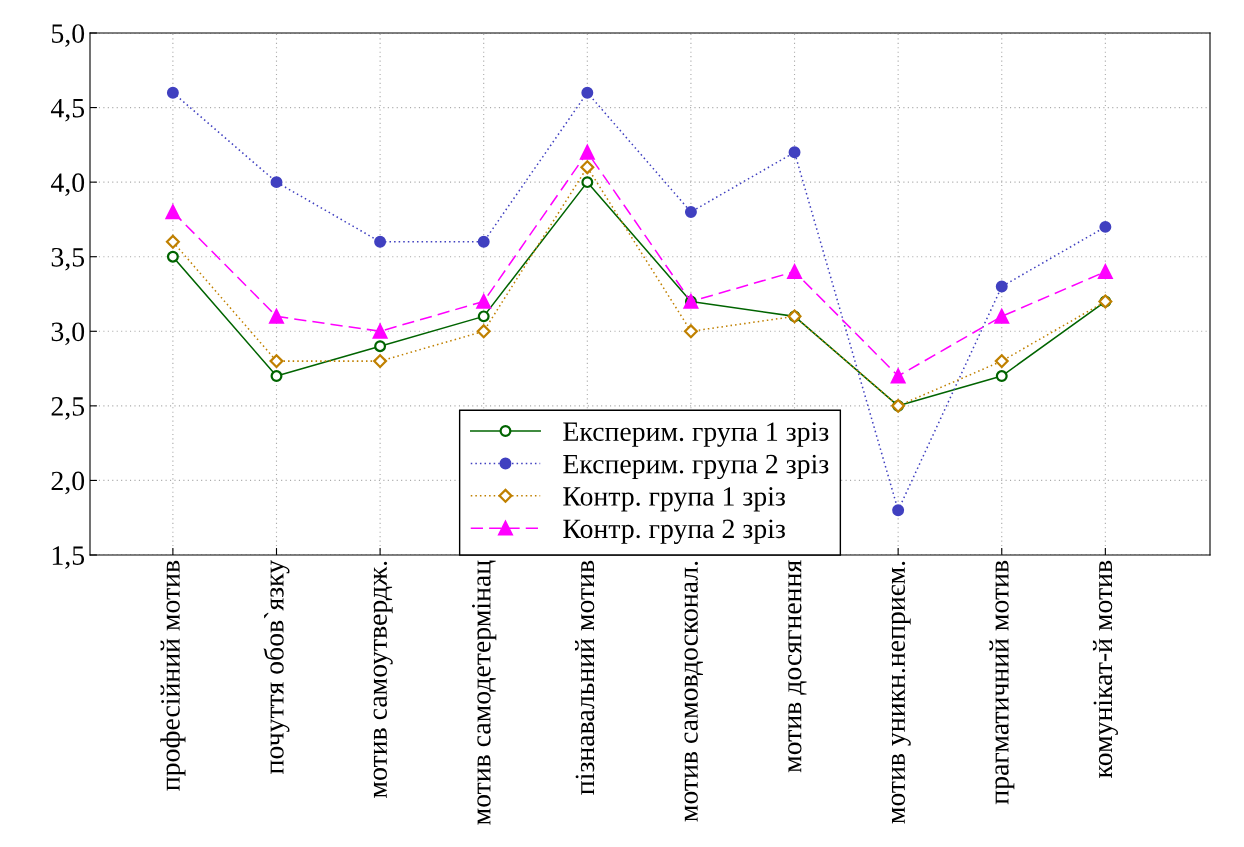 The image size is (1244, 847). What do you see at coordinates (68, 557) in the screenshot?
I see `y-tick-label: 1,5` at bounding box center [68, 557].